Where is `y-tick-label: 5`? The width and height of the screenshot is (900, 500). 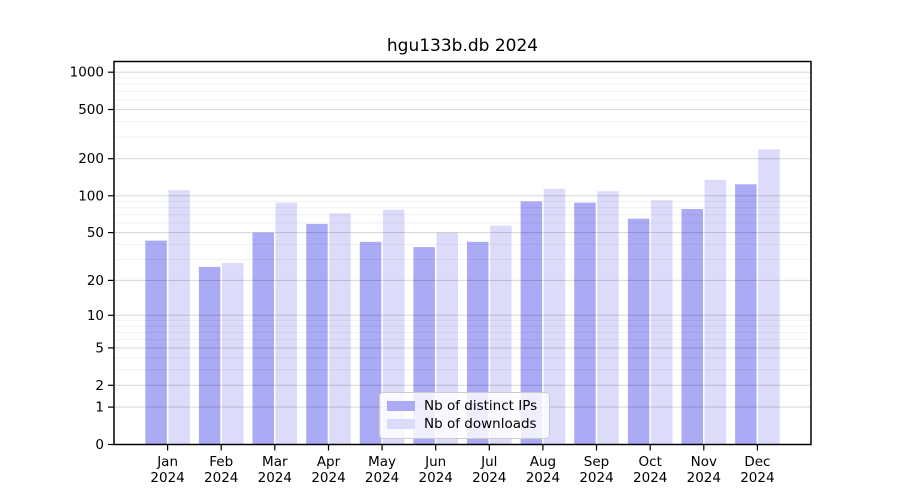
y-tick-label: 5 is located at coordinates (99, 348).